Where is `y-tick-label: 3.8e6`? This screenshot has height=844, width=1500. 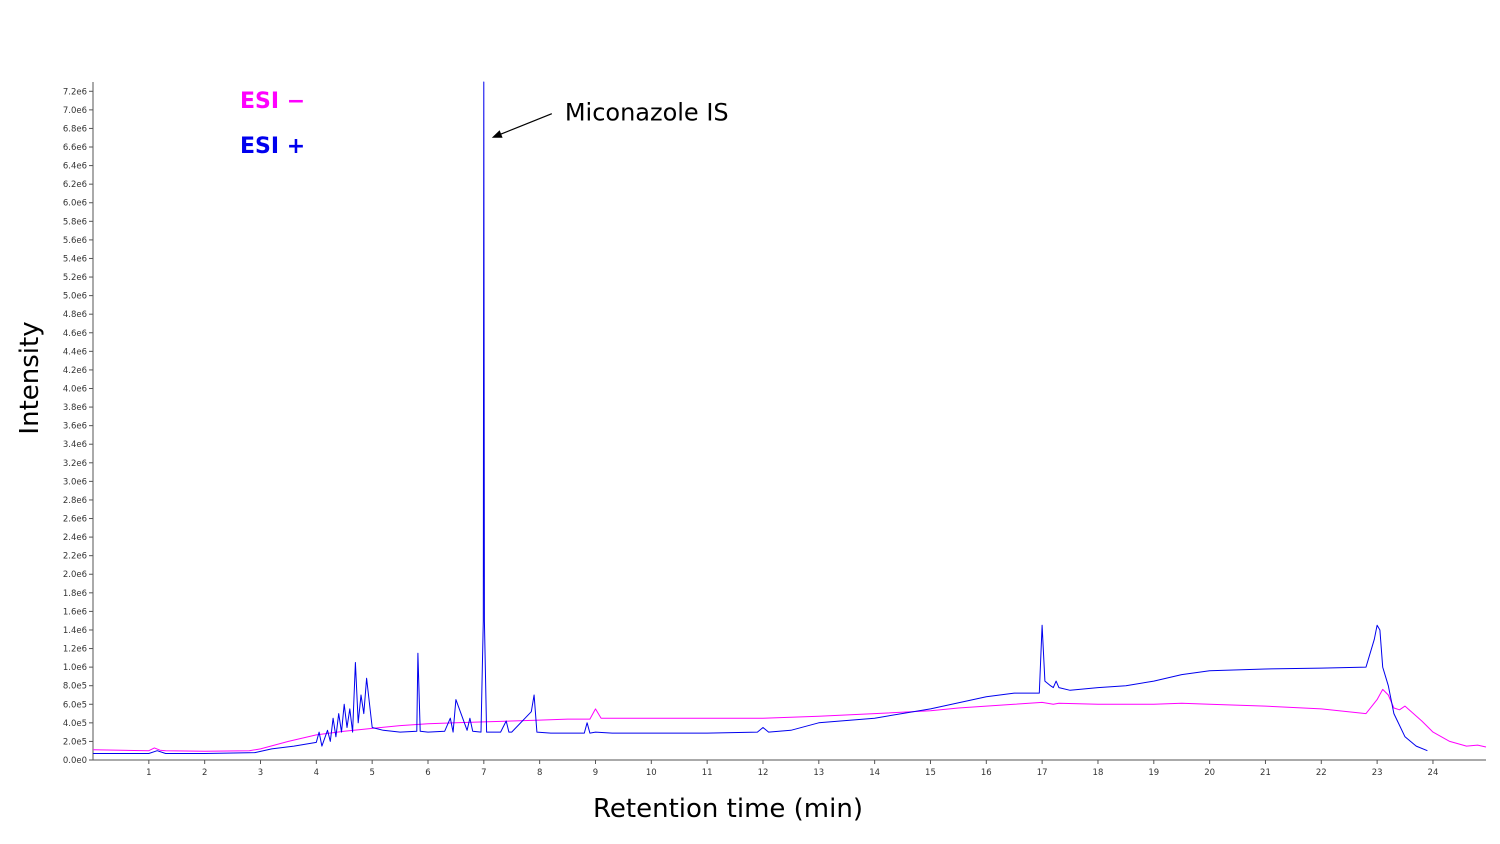 y-tick-label: 3.8e6 is located at coordinates (75, 408).